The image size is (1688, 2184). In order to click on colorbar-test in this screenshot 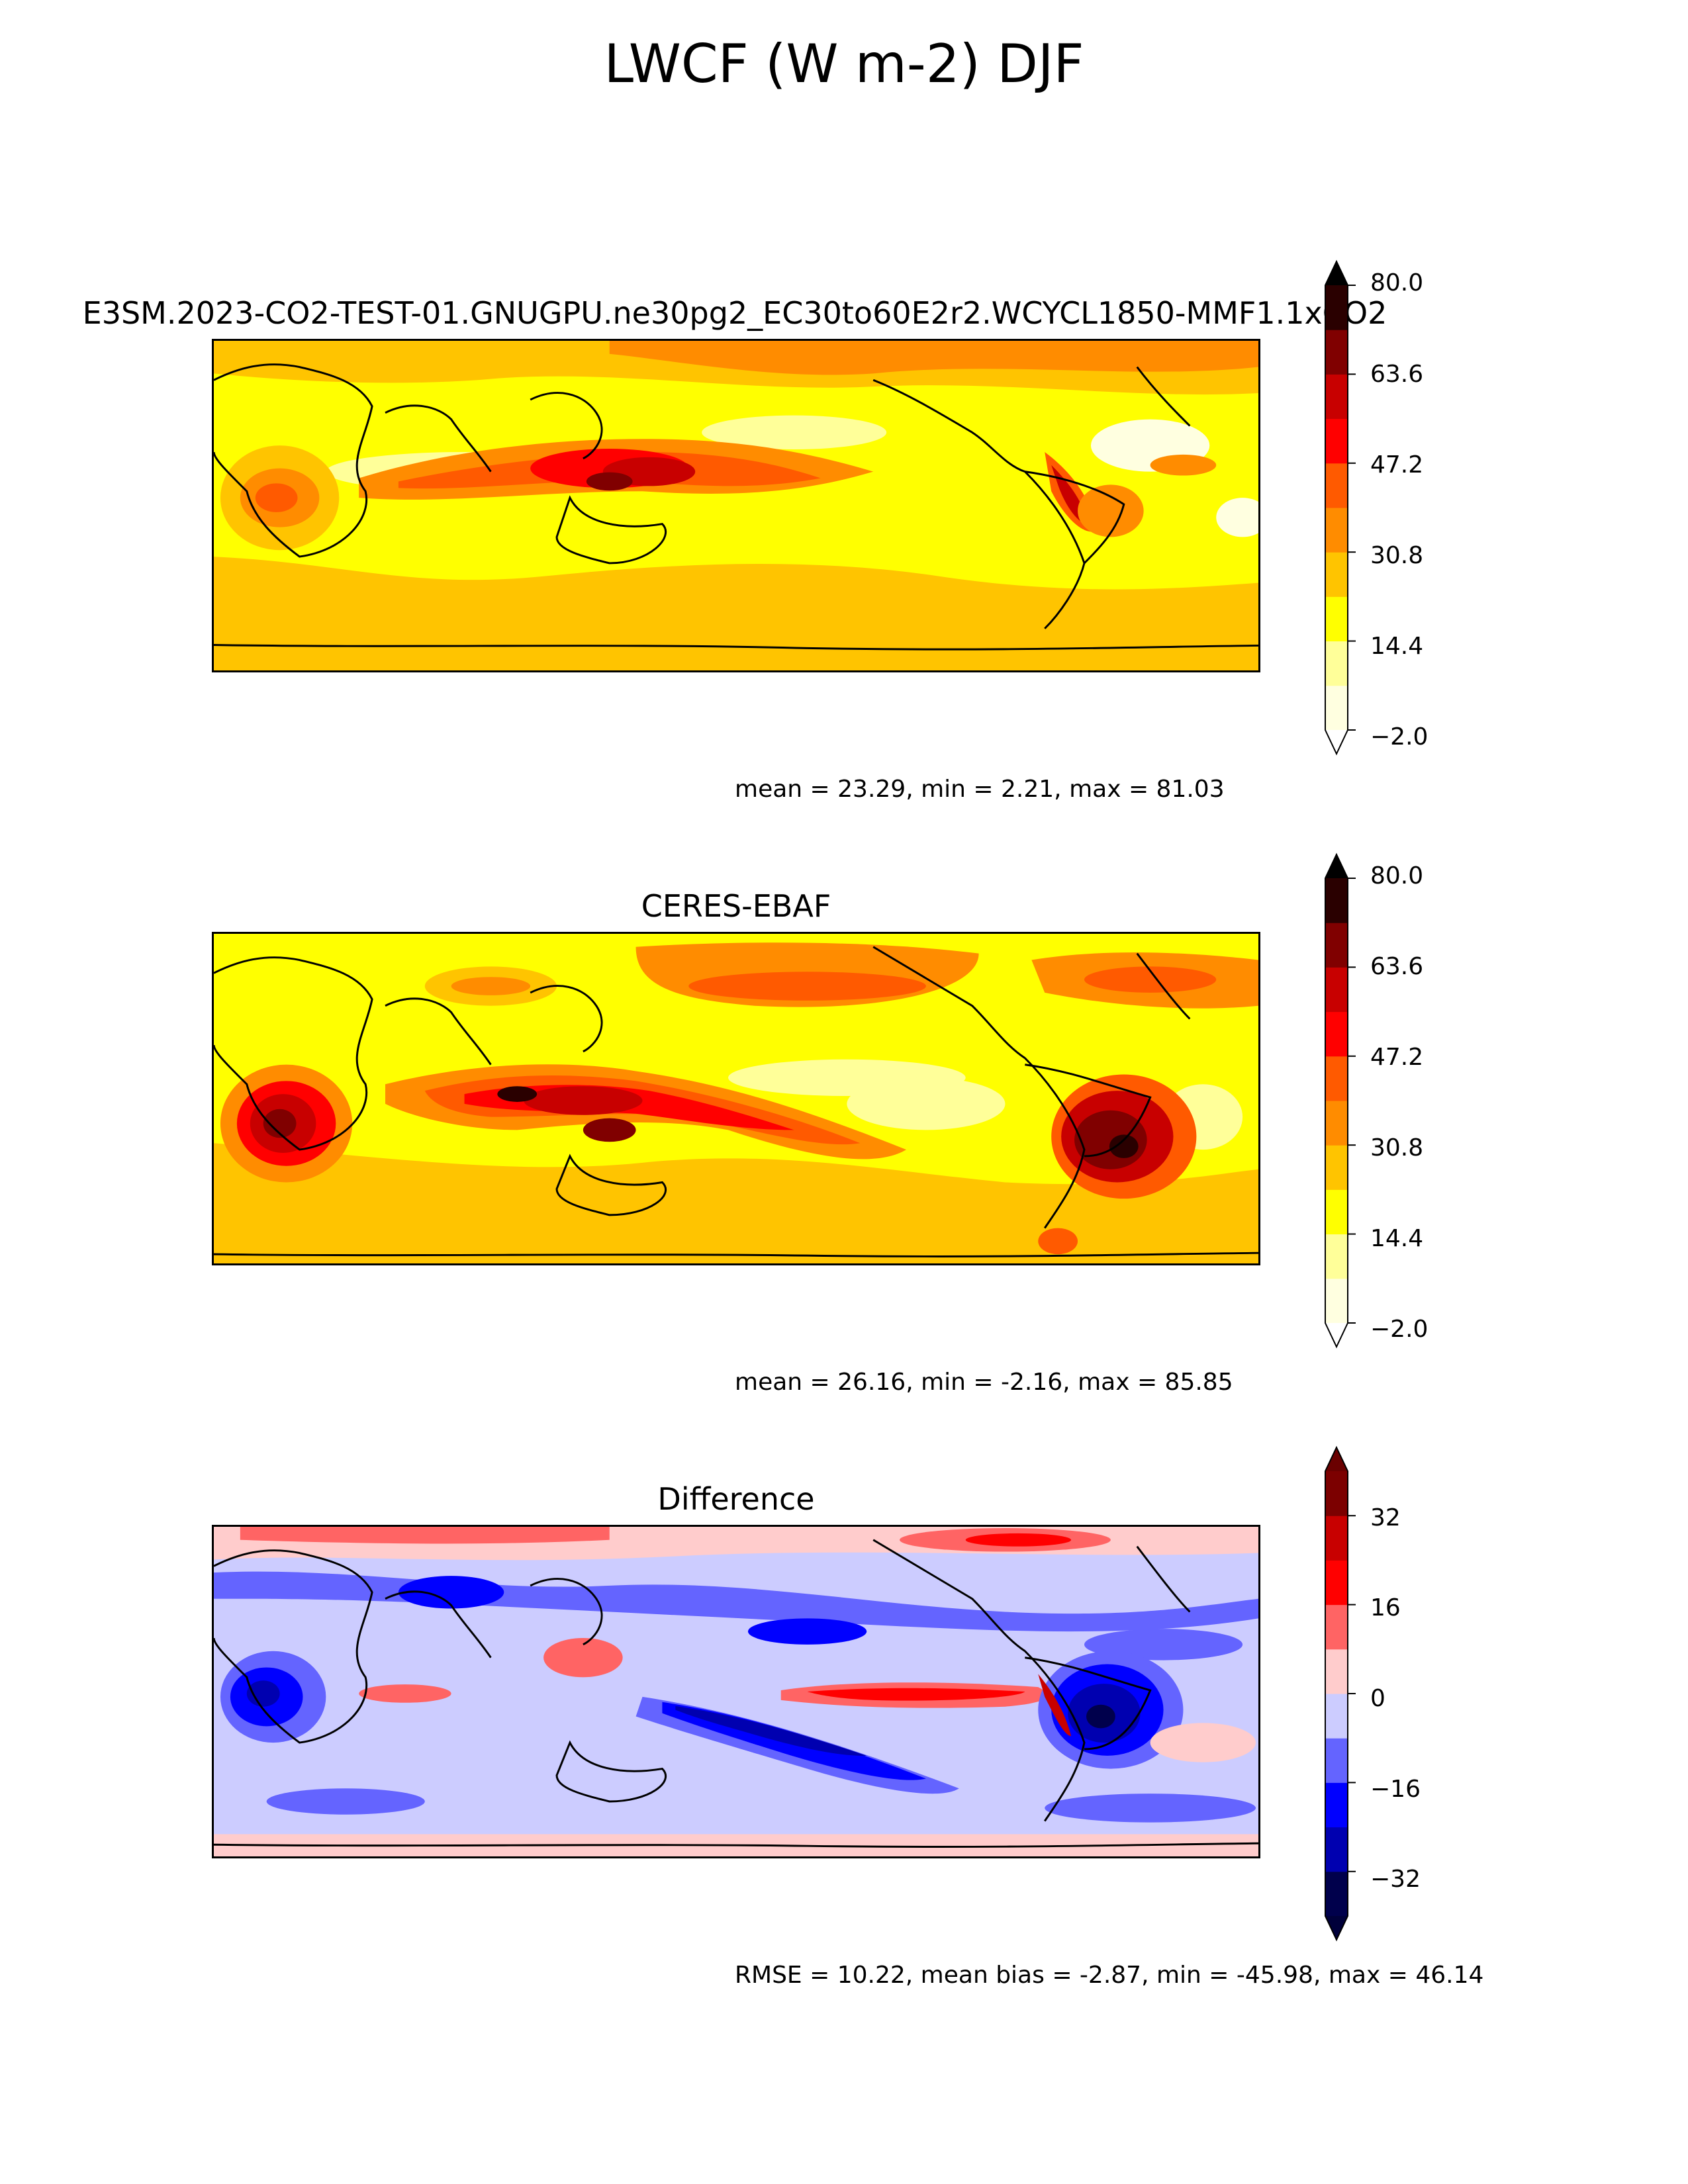, I will do `click(1340, 508)`.